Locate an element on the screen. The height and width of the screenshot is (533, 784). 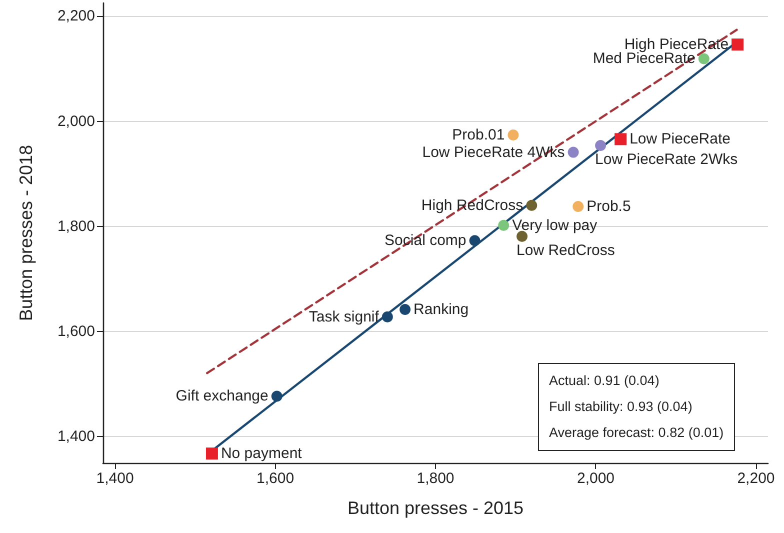
series-label: Low PieceRate is located at coordinates (680, 139).